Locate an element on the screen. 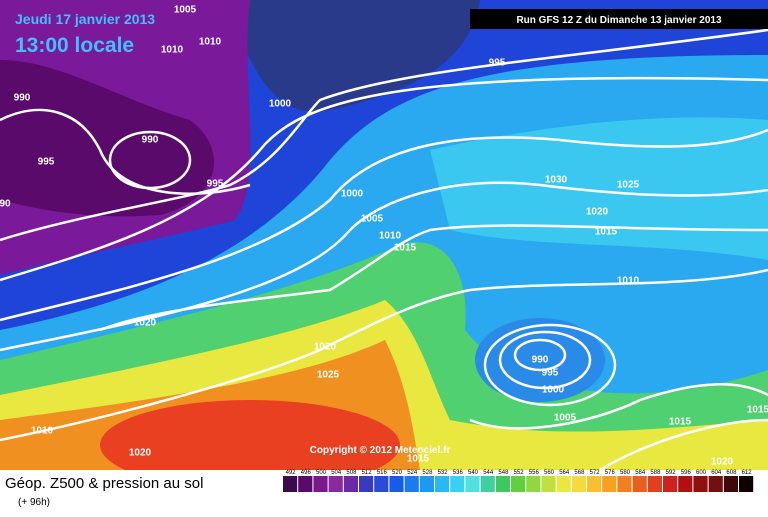  scale-label: 608 is located at coordinates (731, 473).